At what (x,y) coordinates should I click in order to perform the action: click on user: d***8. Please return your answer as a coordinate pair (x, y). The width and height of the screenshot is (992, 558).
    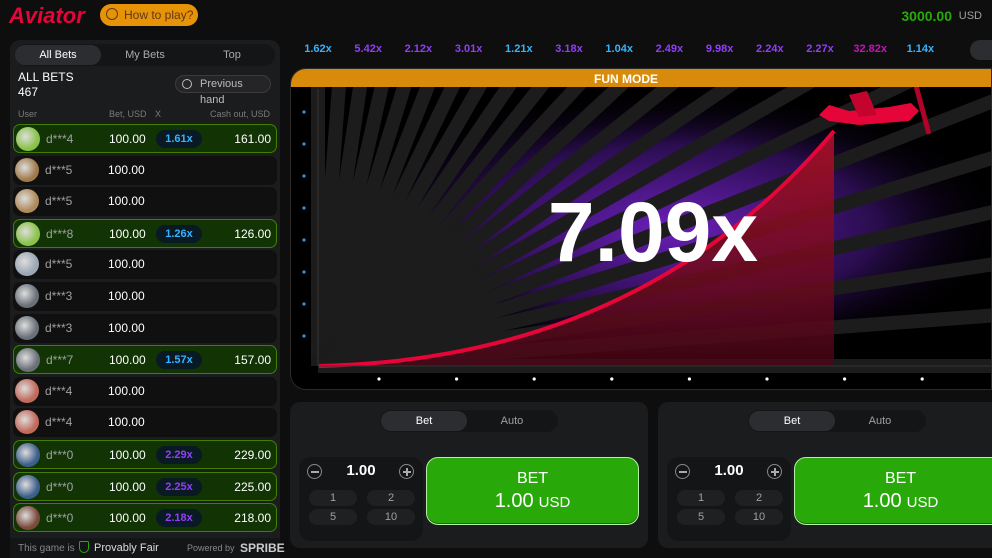
    Looking at the image, I should click on (60, 233).